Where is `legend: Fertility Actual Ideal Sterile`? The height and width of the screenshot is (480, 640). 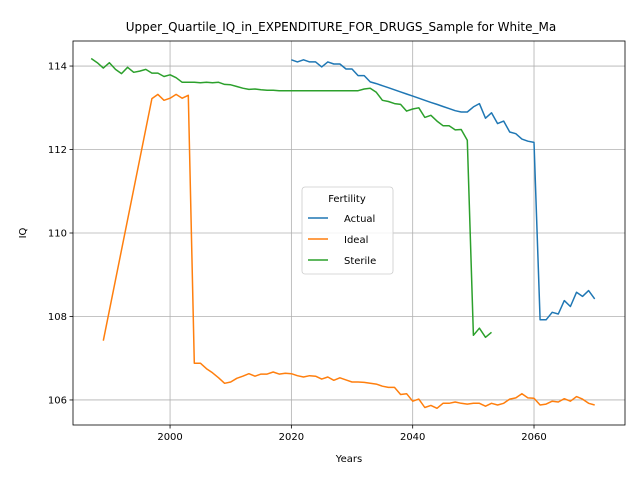
legend: Fertility Actual Ideal Sterile is located at coordinates (347, 230).